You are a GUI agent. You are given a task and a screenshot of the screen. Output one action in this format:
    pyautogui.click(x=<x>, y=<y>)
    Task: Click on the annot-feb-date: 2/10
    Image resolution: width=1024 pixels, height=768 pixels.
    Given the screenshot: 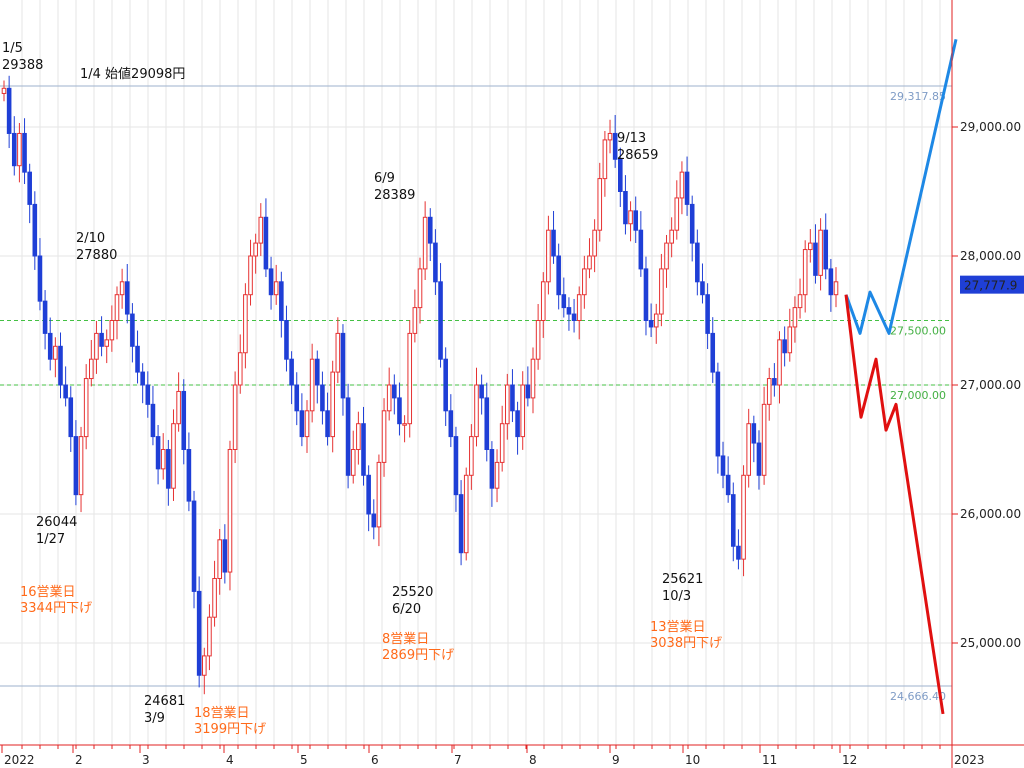 What is the action you would take?
    pyautogui.click(x=90, y=238)
    